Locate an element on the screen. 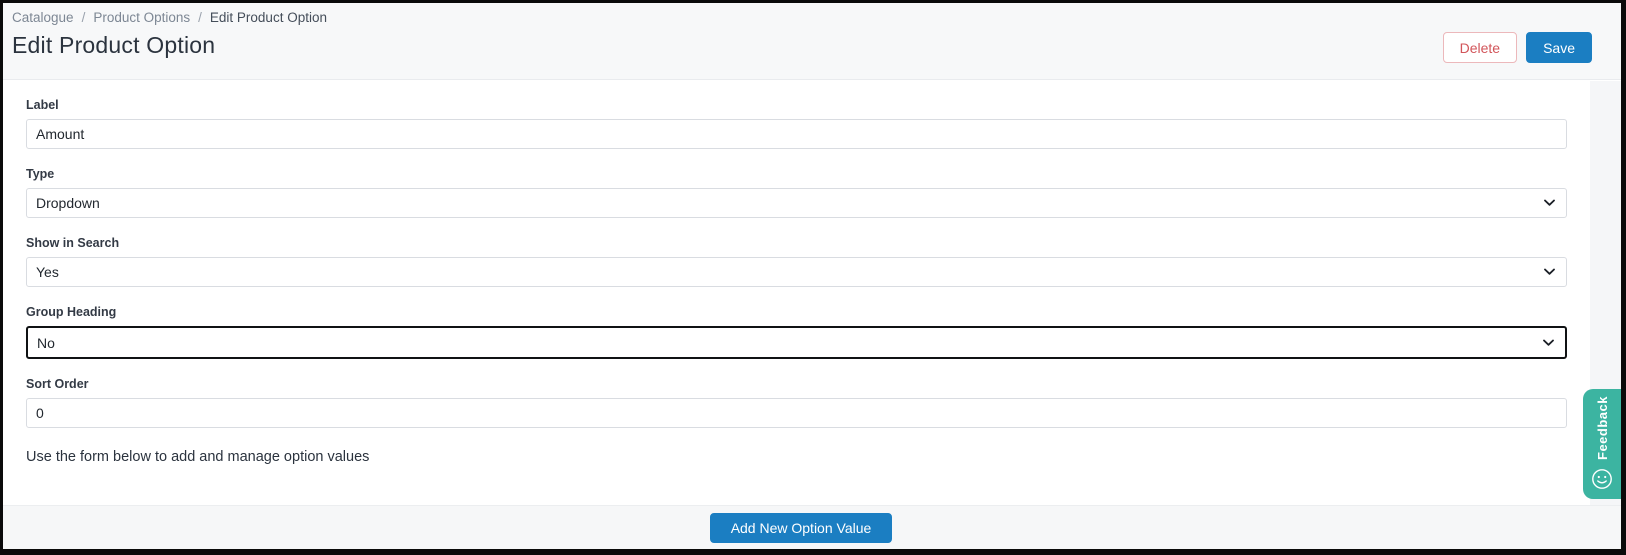  sort-order-input is located at coordinates (796, 413).